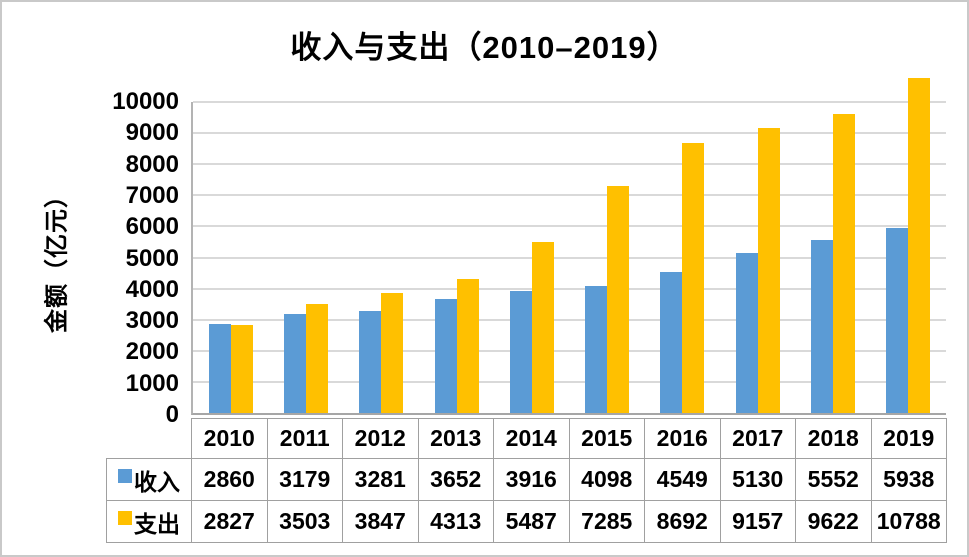 This screenshot has width=969, height=557. What do you see at coordinates (768, 270) in the screenshot?
I see `expense-bar-2017` at bounding box center [768, 270].